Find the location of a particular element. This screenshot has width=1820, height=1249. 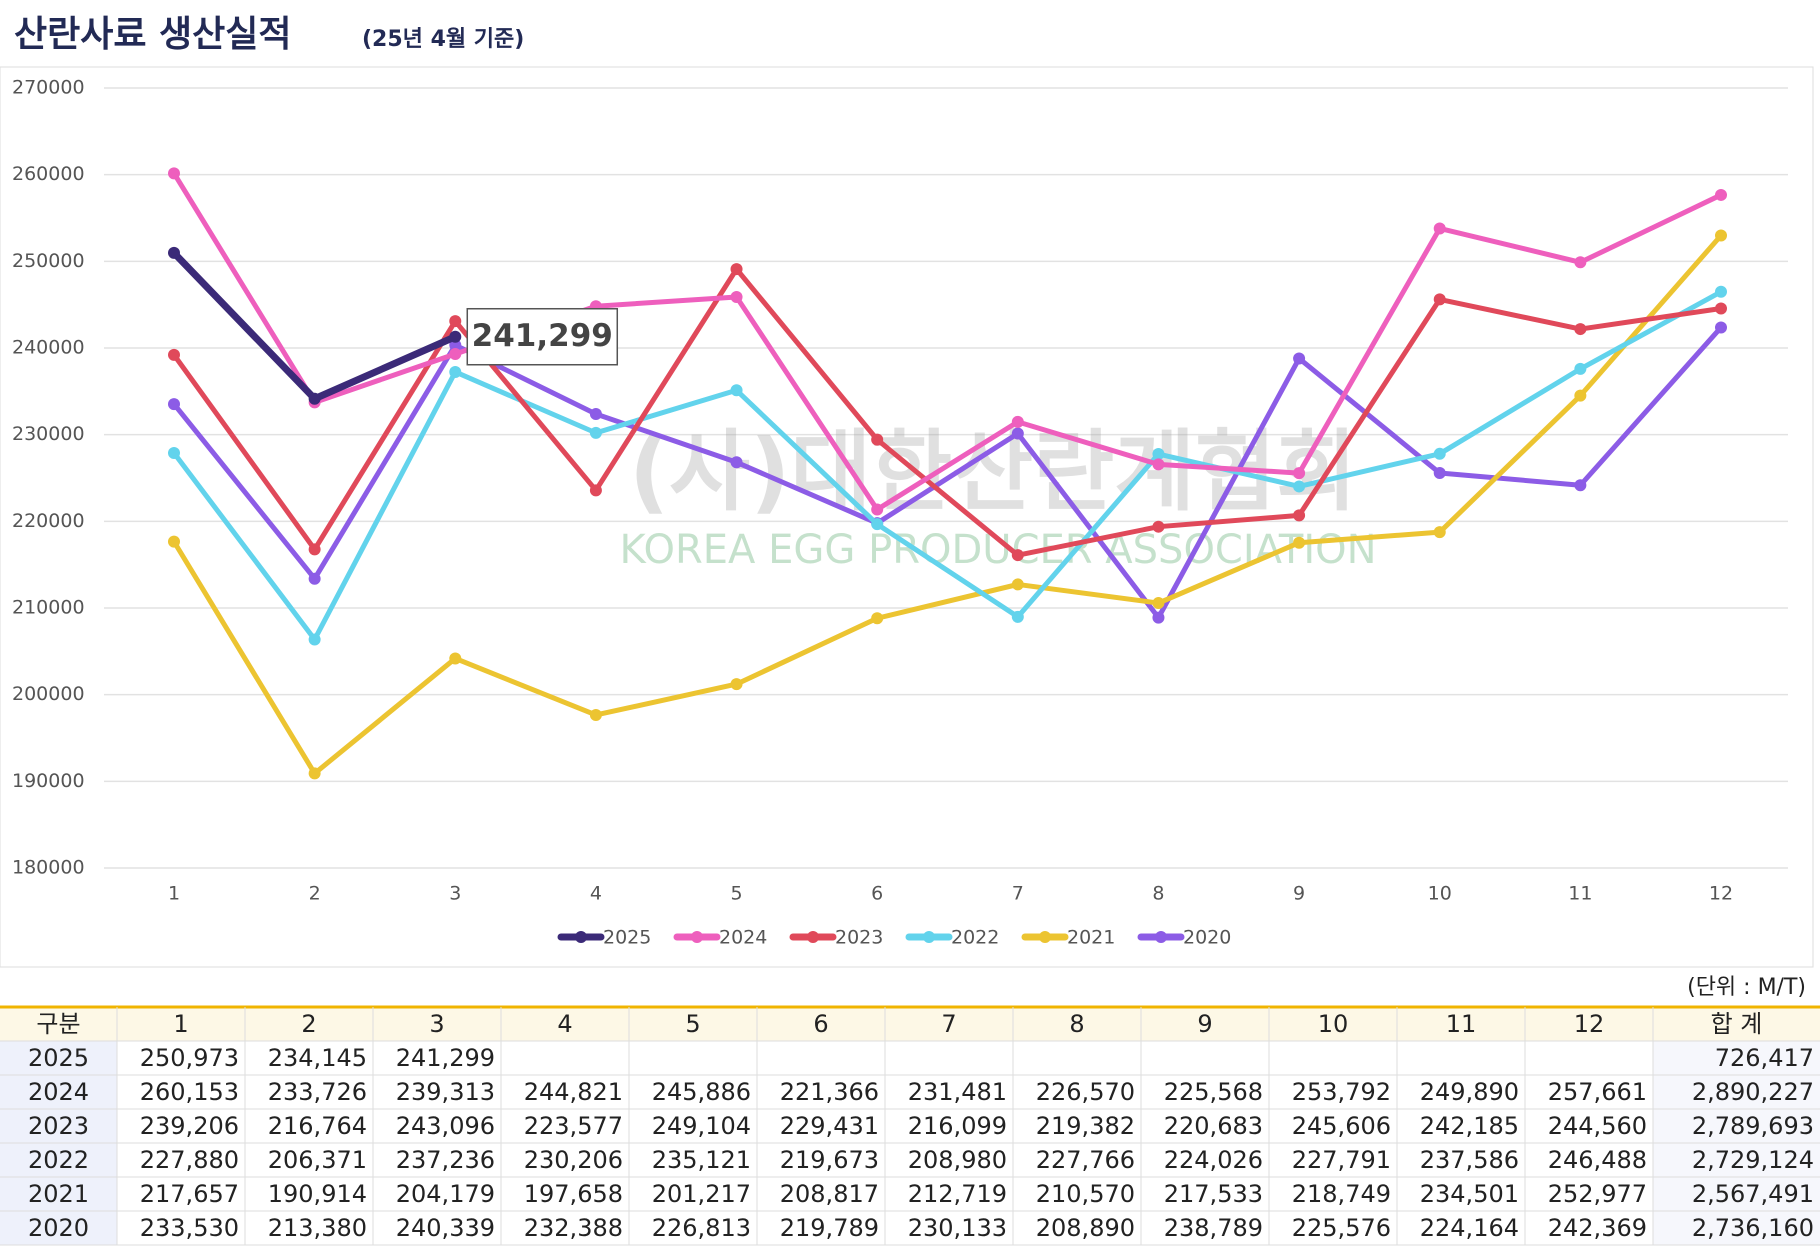

table-cell: 246,488 is located at coordinates (1597, 1160).